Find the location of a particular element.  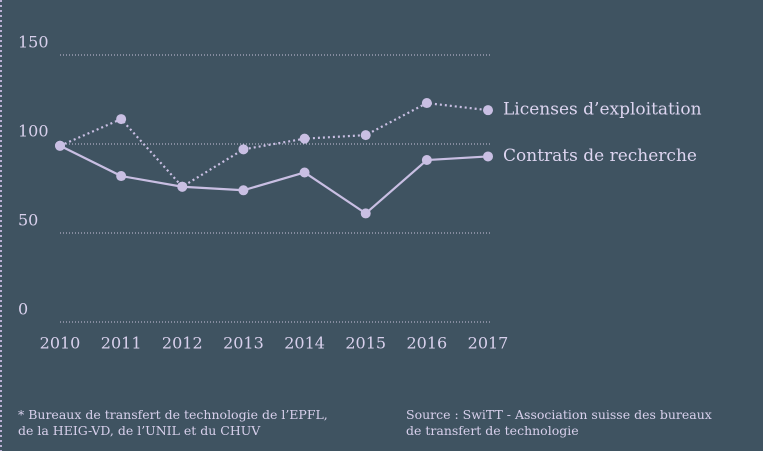

x-tick-label: 2010 is located at coordinates (60, 343).